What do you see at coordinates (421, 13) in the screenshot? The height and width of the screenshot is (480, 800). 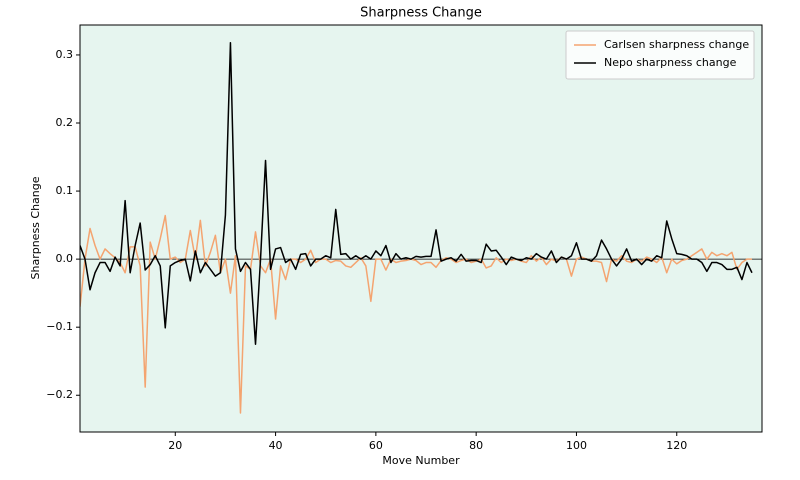 I see `chart-title: Sharpness Change` at bounding box center [421, 13].